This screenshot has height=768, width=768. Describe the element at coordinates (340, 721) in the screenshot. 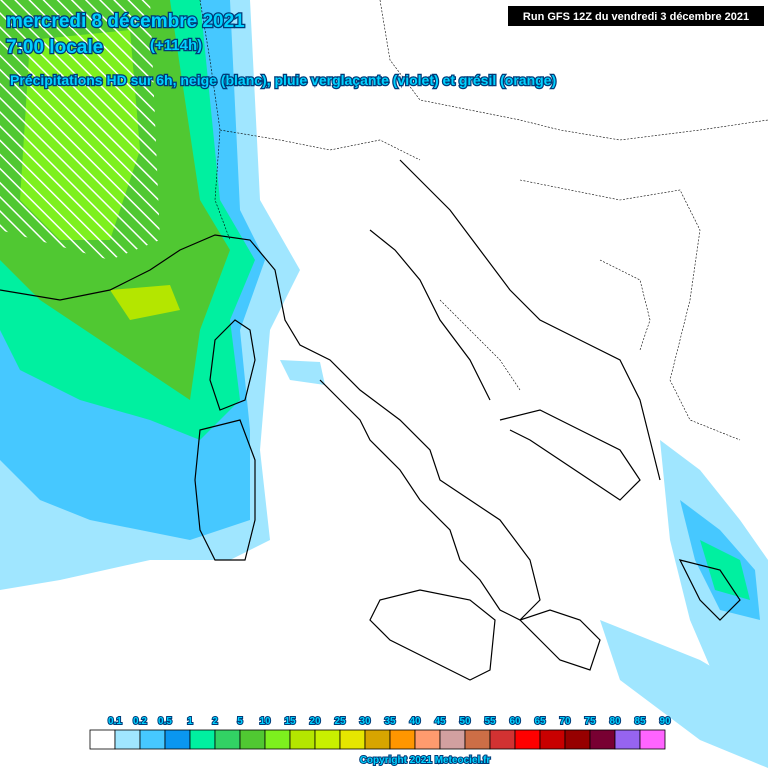

I see `legend-label: 25` at that location.